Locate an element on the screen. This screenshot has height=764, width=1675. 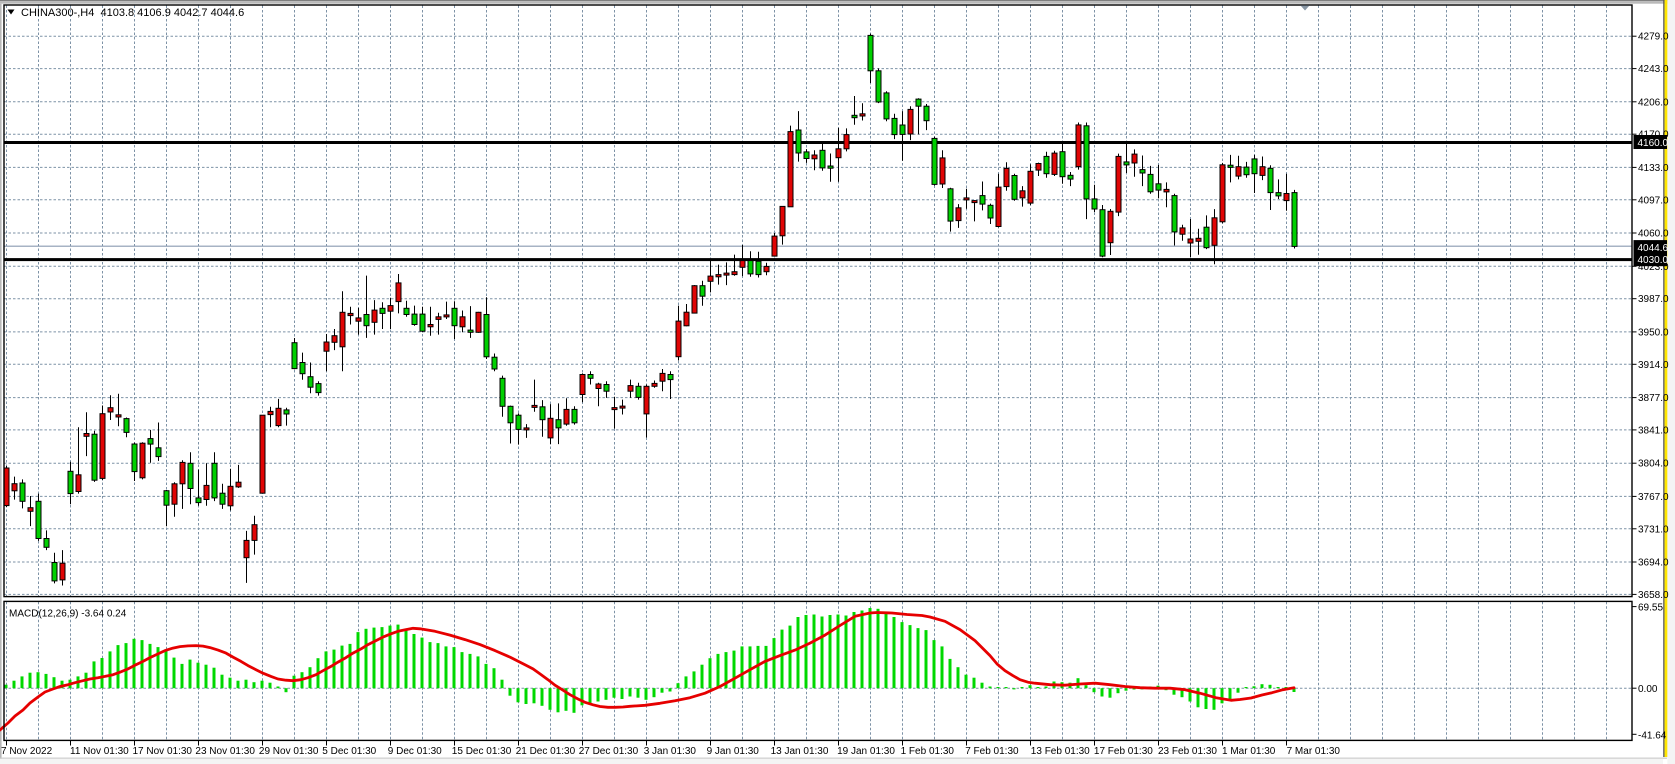
svg-text: 5 Dec 01:30 is located at coordinates (349, 751).